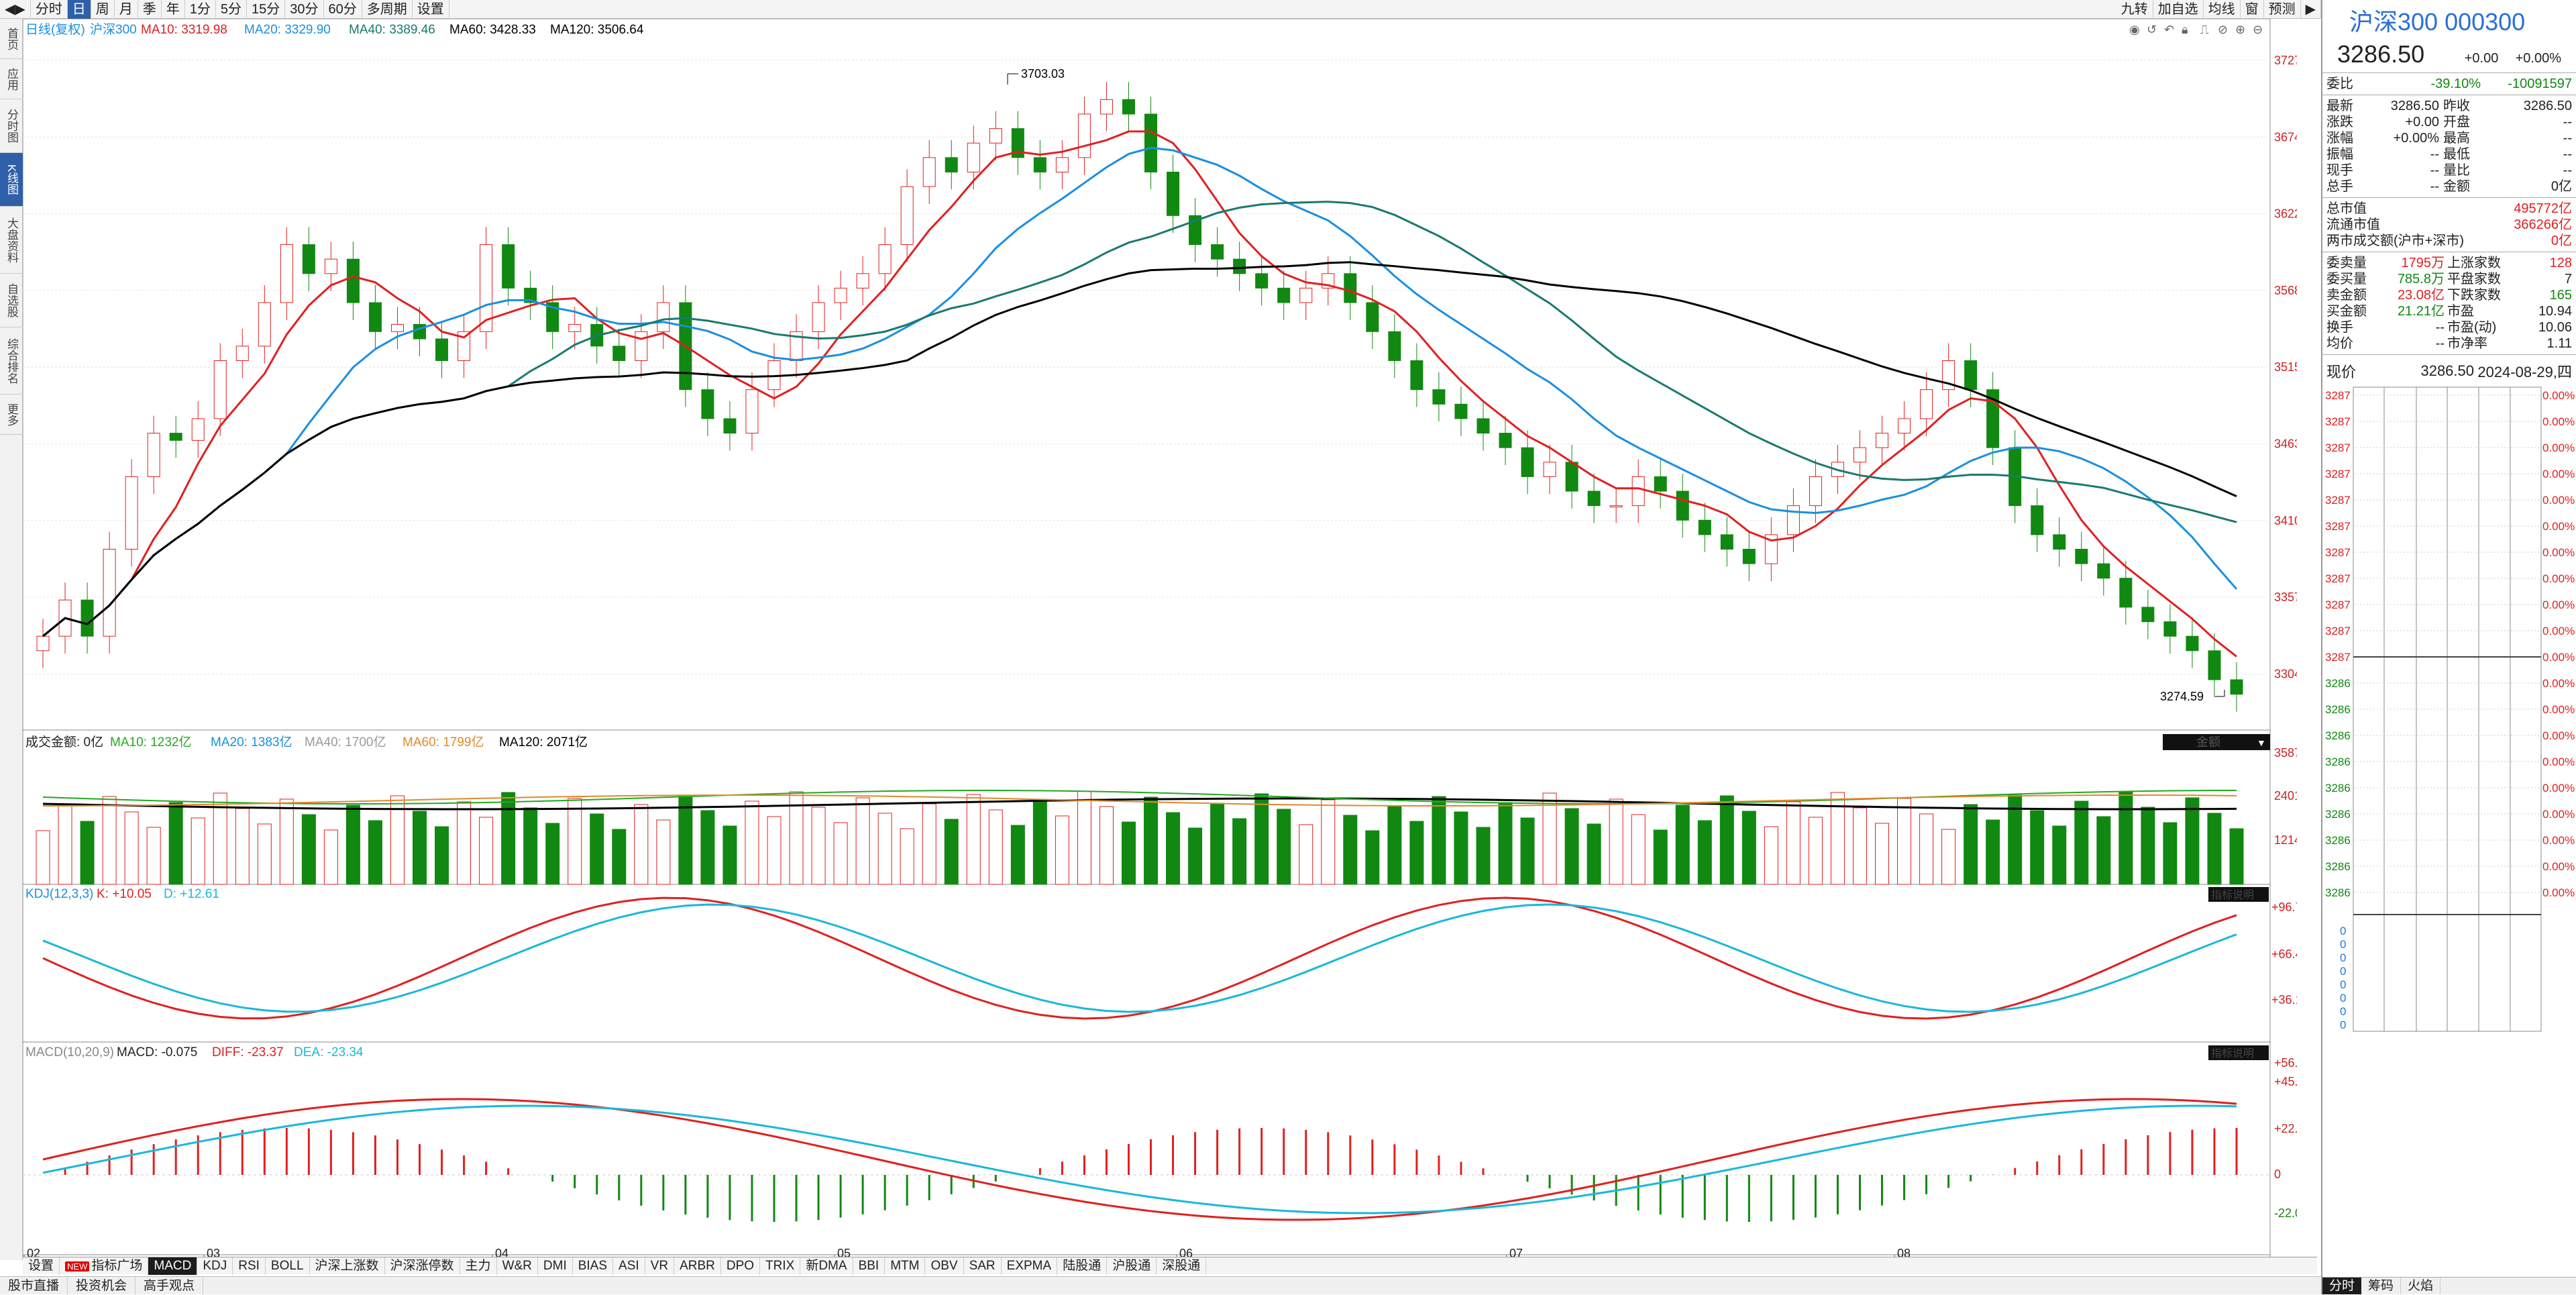 The height and width of the screenshot is (1295, 2576). I want to click on panel-tab-timeshare: 分时, so click(2342, 1286).